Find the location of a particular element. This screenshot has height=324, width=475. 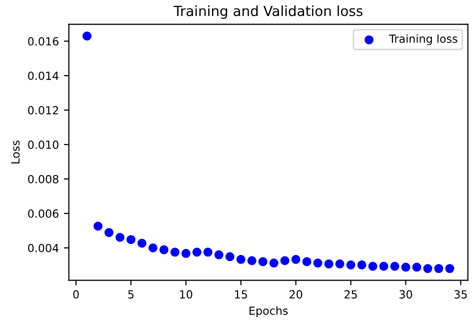

x-tick-label: 25 is located at coordinates (350, 294).